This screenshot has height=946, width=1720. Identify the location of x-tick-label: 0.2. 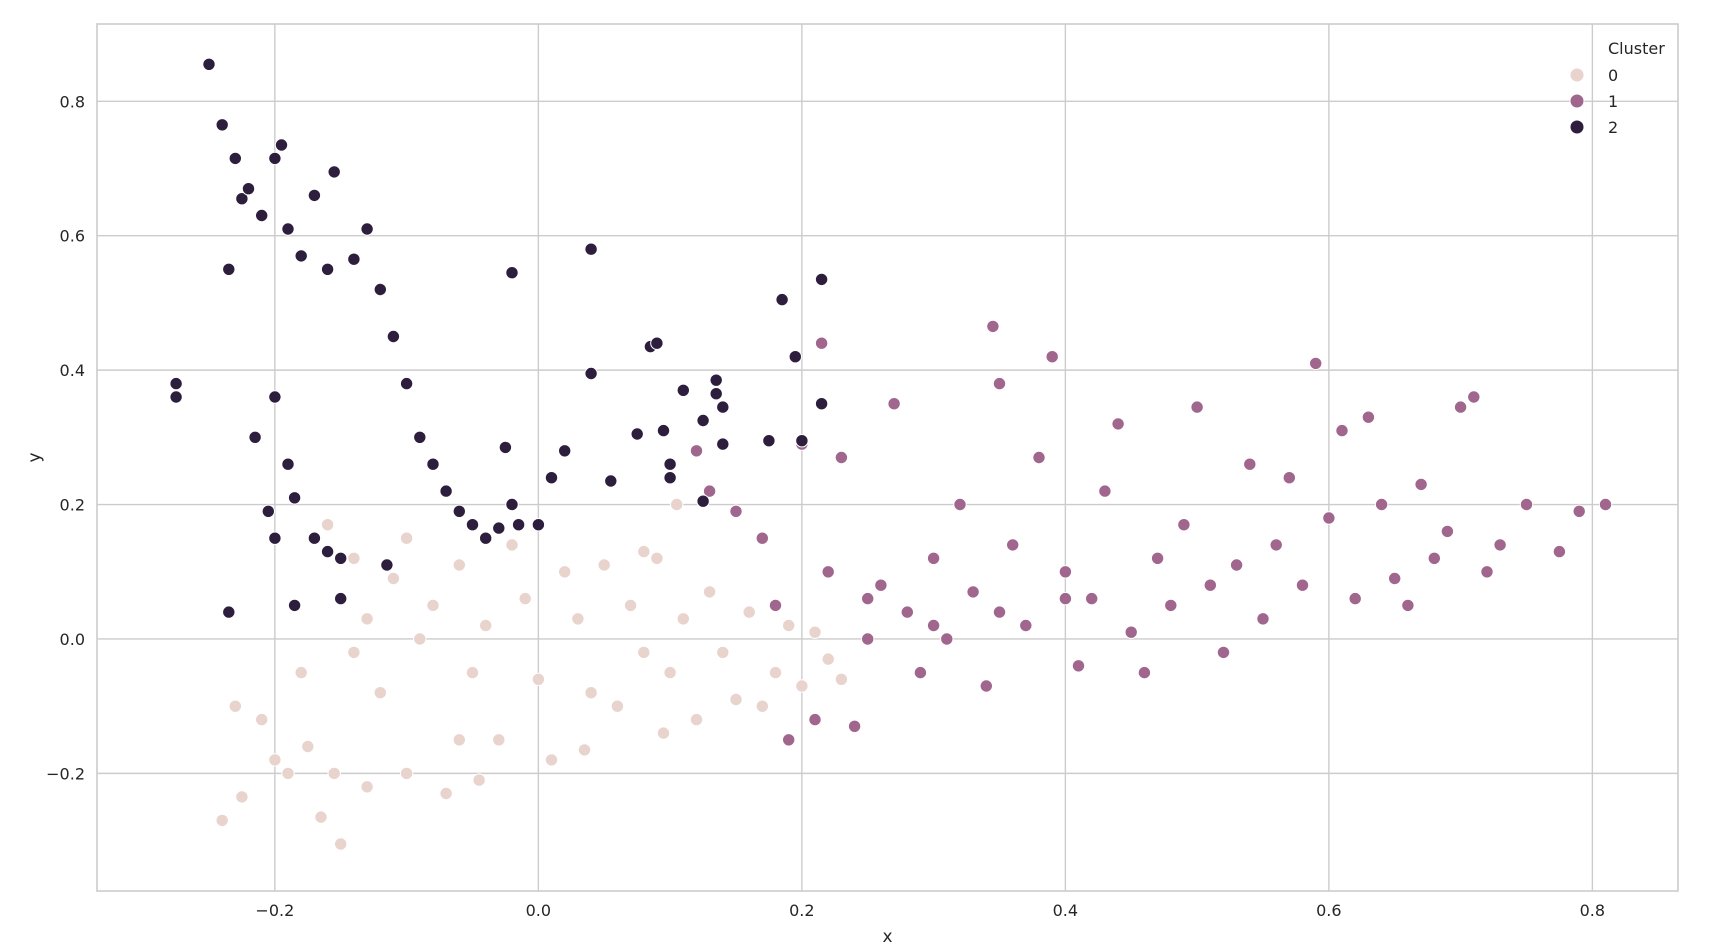
(801, 910).